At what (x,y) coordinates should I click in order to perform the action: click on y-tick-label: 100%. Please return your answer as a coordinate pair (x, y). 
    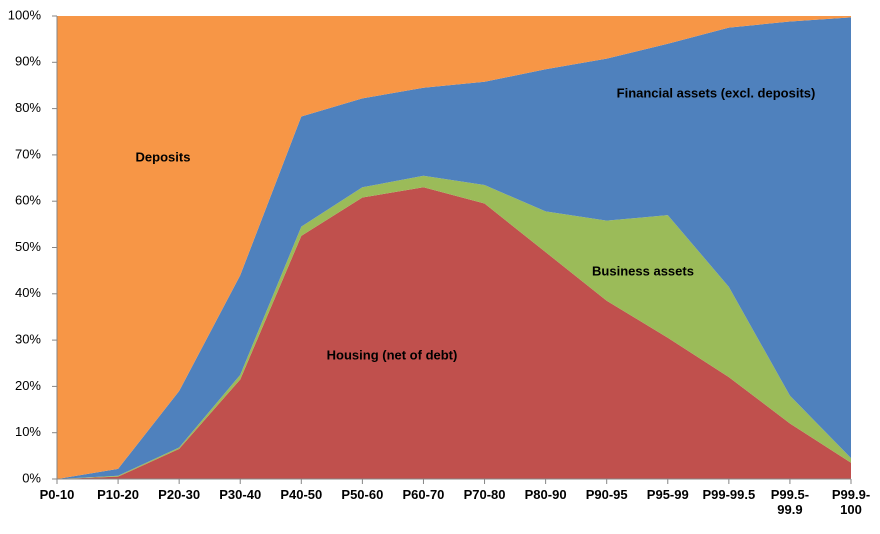
    Looking at the image, I should click on (25, 14).